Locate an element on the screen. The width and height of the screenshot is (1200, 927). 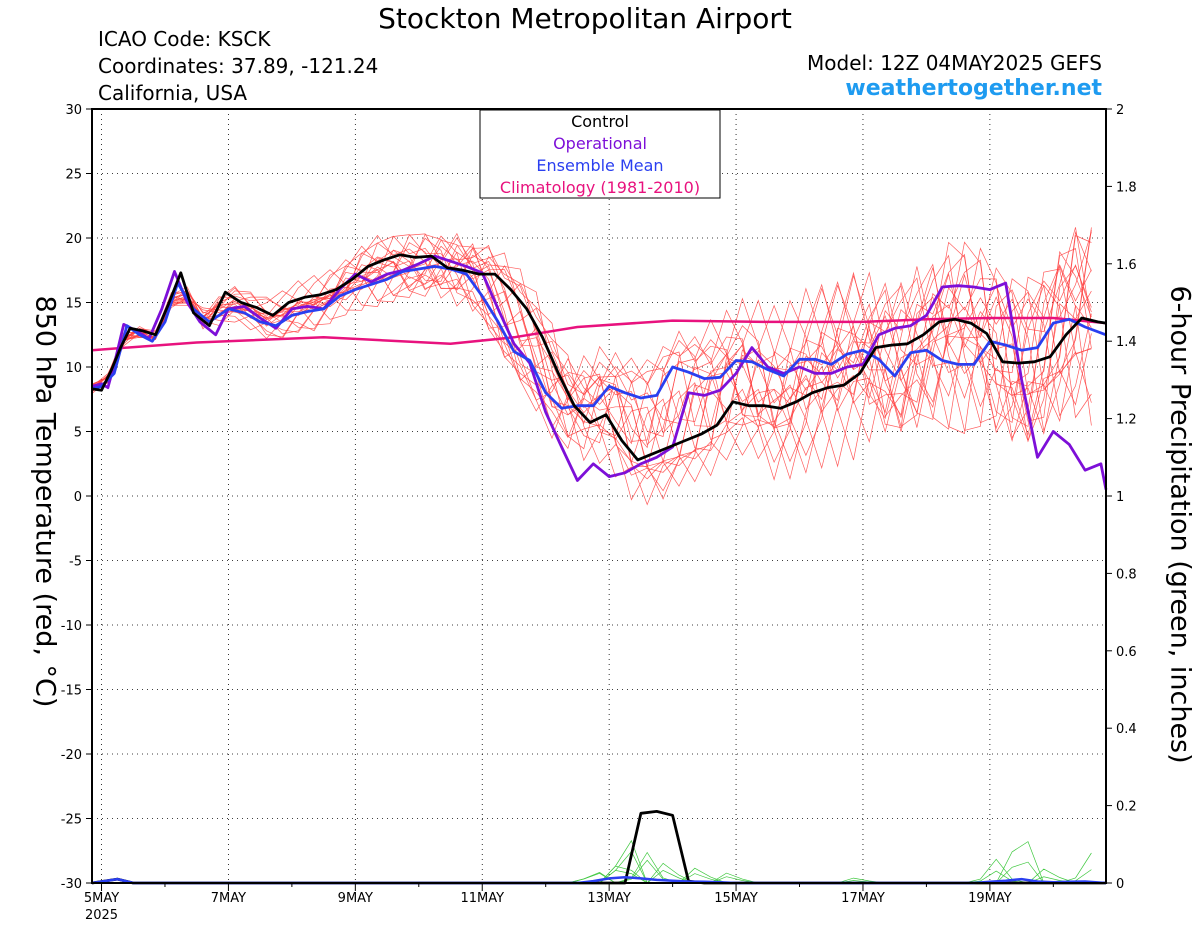
x-tick-label: 9MAY is located at coordinates (355, 898).